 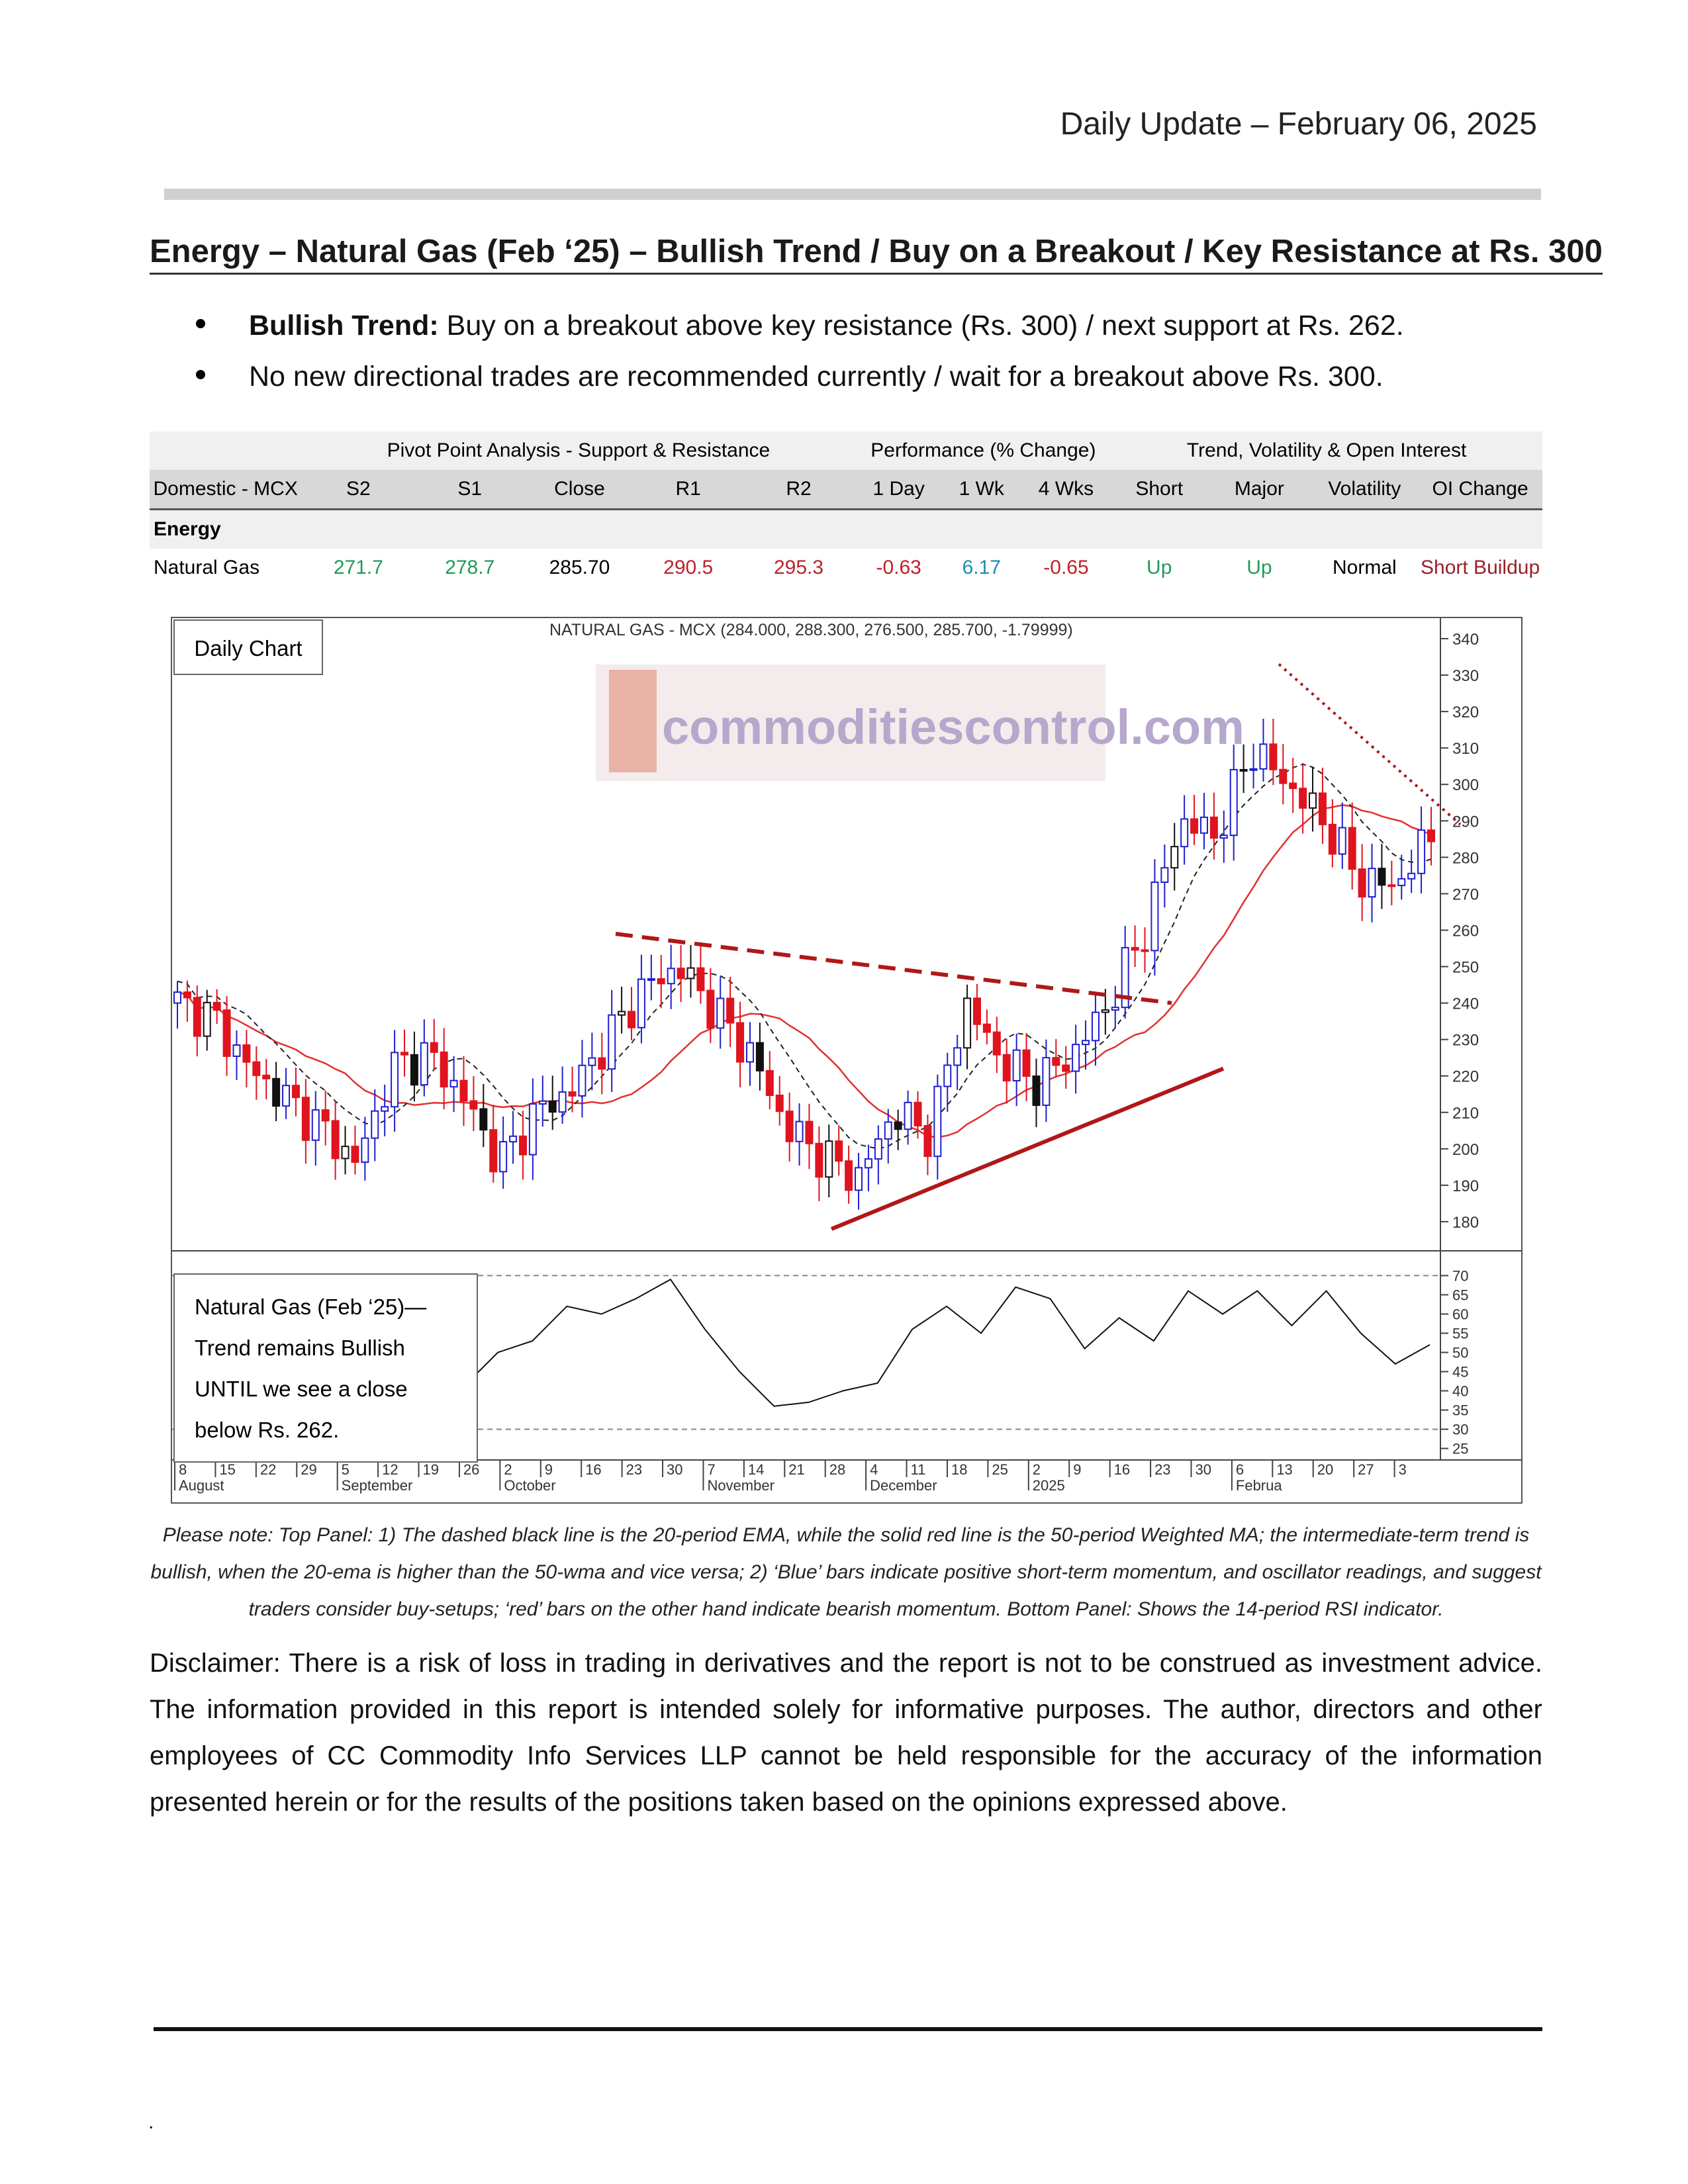 I want to click on price-tick-label: 200, so click(x=1465, y=1150).